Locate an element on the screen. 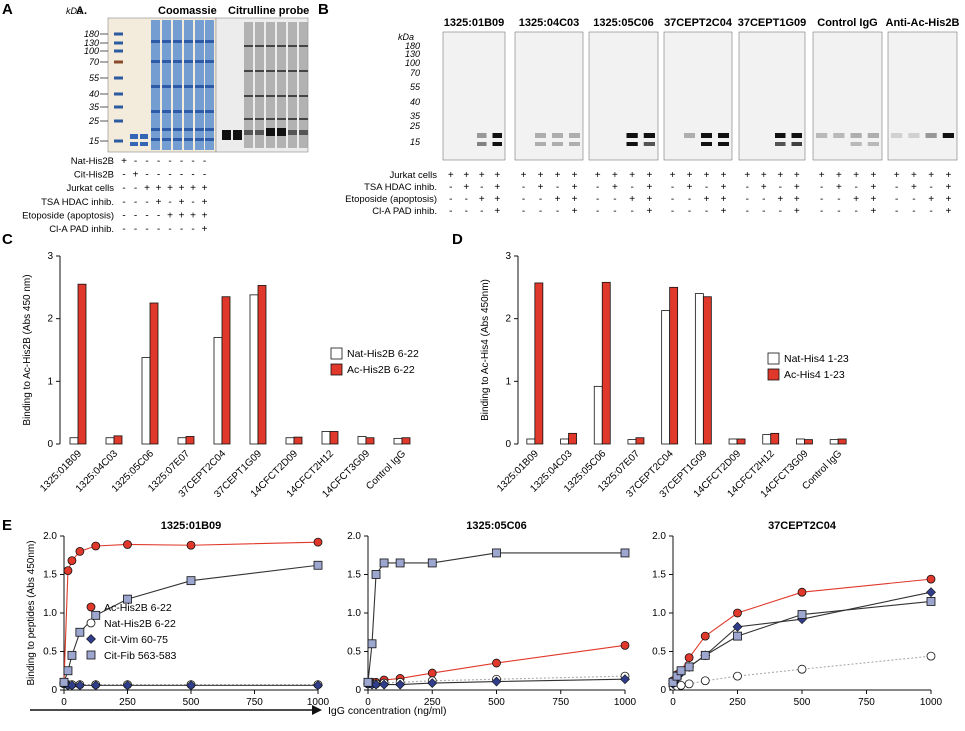 This screenshot has height=731, width=965. bar-y-tick-label: 2 is located at coordinates (508, 319).